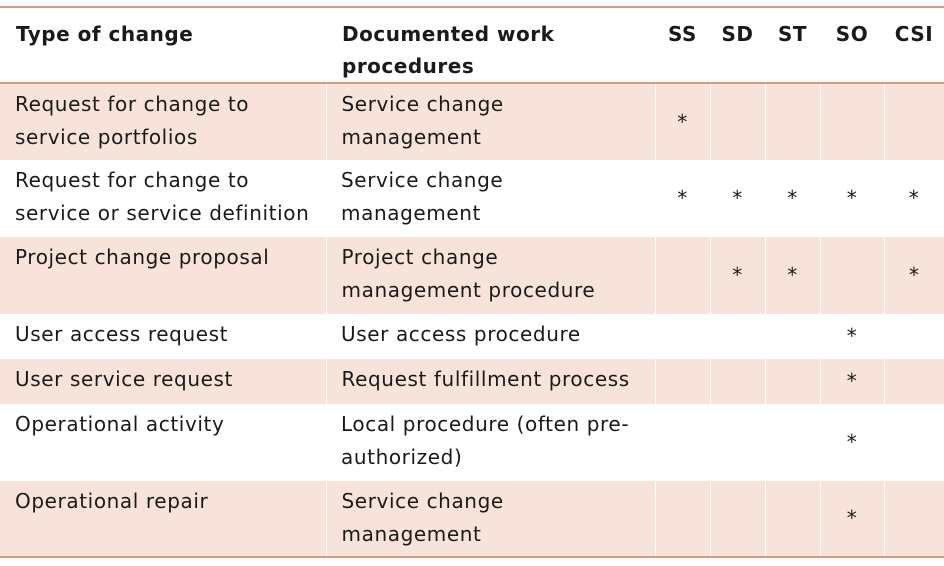 The image size is (944, 566). I want to click on cell-type: Request for change to service portfolios, so click(163, 121).